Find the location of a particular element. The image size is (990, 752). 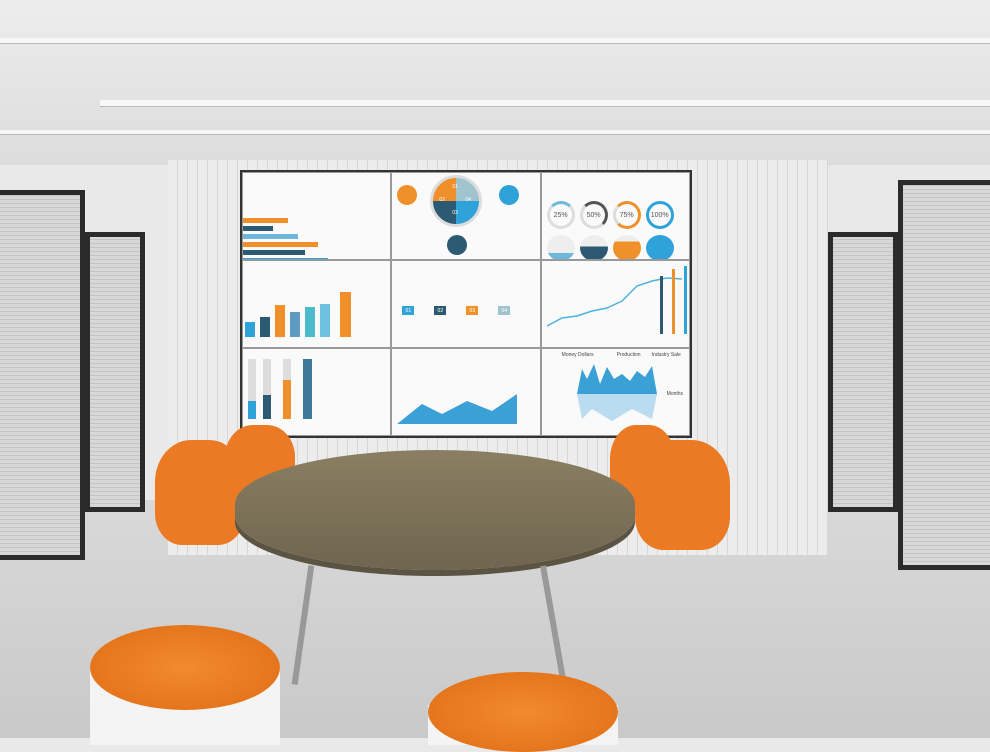

pie-label: 02 is located at coordinates (442, 200).